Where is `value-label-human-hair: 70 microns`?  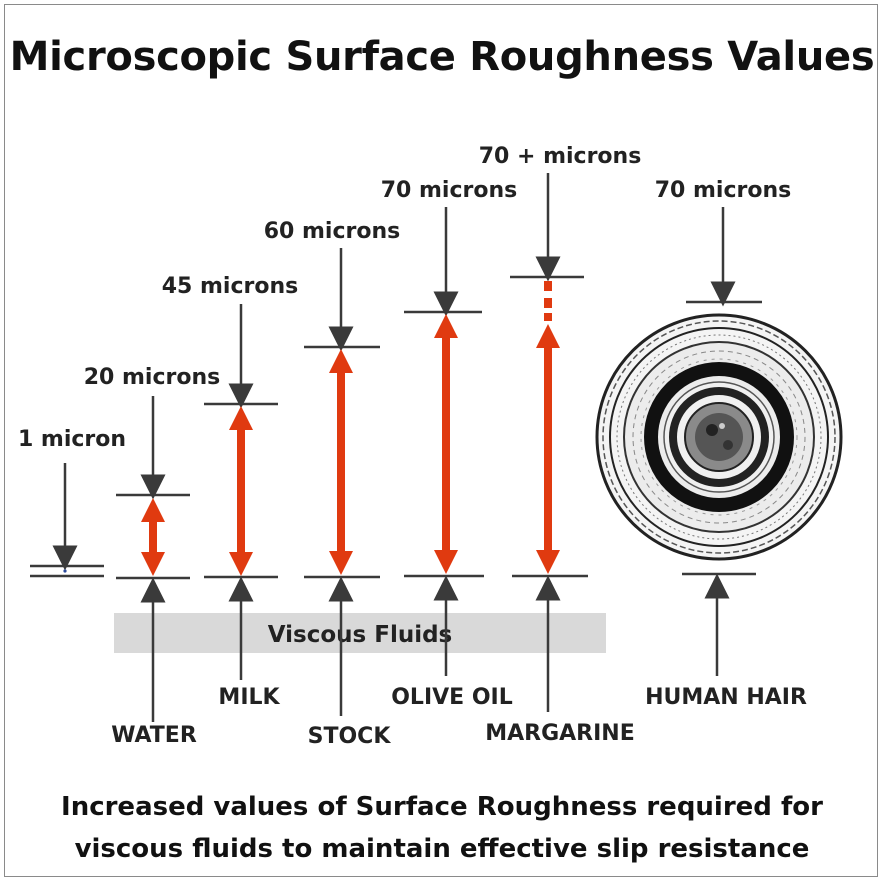
value-label-human-hair: 70 microns is located at coordinates (723, 190).